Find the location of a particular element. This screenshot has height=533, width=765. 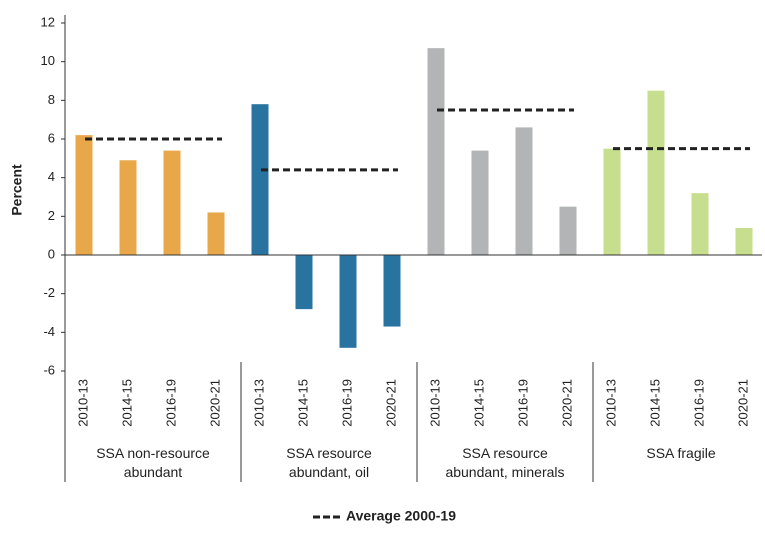

y-tick-label: 12 is located at coordinates (48, 21).